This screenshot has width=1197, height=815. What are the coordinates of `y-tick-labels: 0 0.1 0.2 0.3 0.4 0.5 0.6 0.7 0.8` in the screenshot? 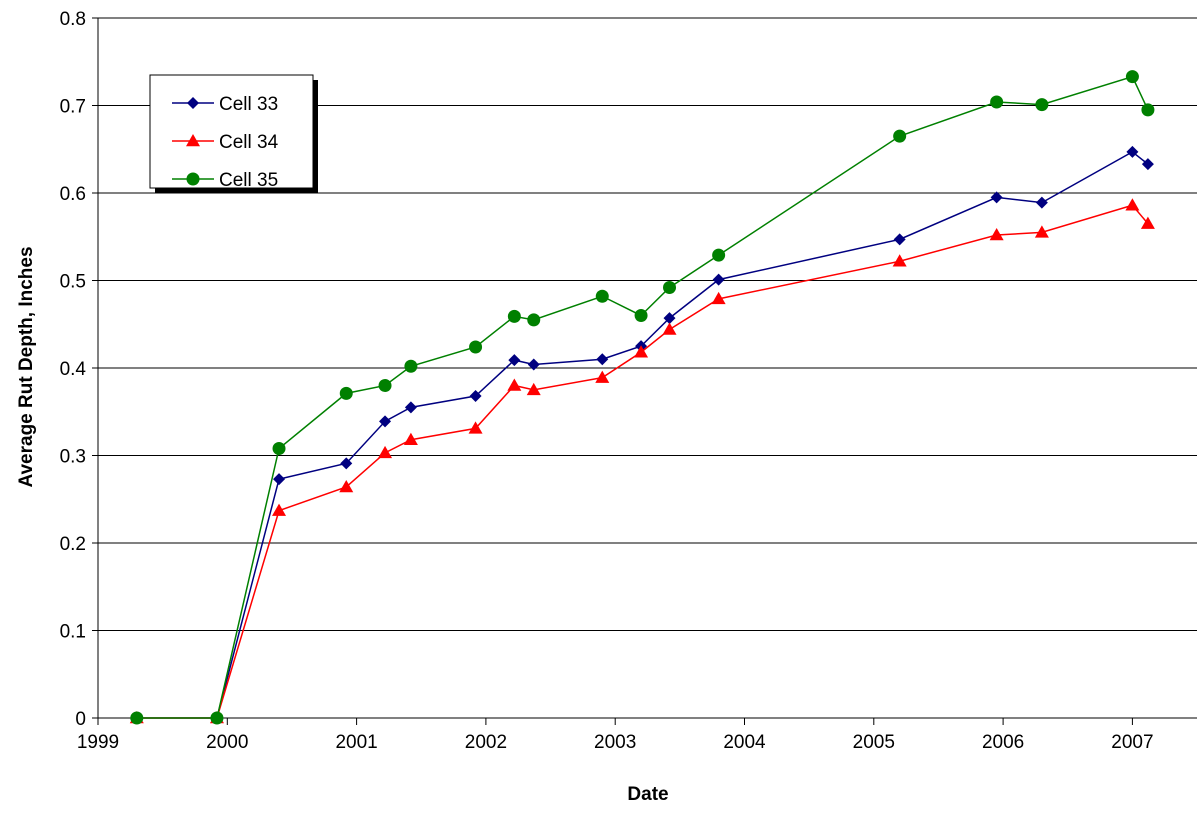 It's located at (73, 369).